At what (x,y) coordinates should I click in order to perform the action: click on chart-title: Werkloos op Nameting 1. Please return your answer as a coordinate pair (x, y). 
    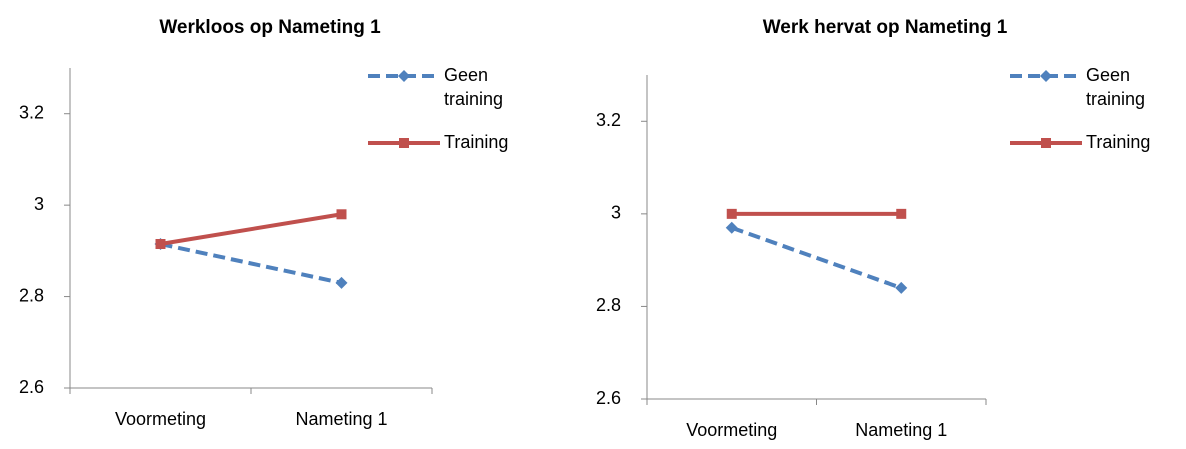
    Looking at the image, I should click on (270, 27).